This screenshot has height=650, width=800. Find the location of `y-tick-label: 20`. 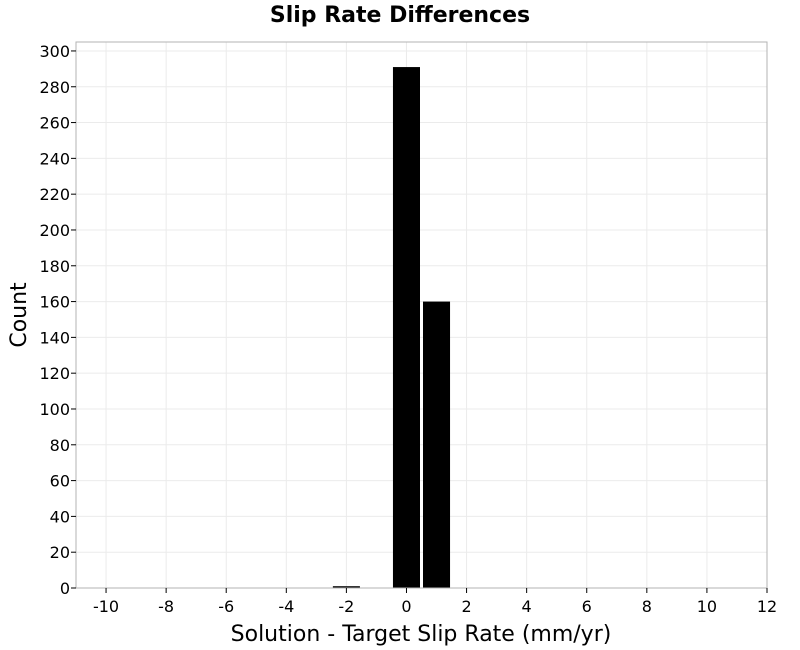

y-tick-label: 20 is located at coordinates (60, 552).